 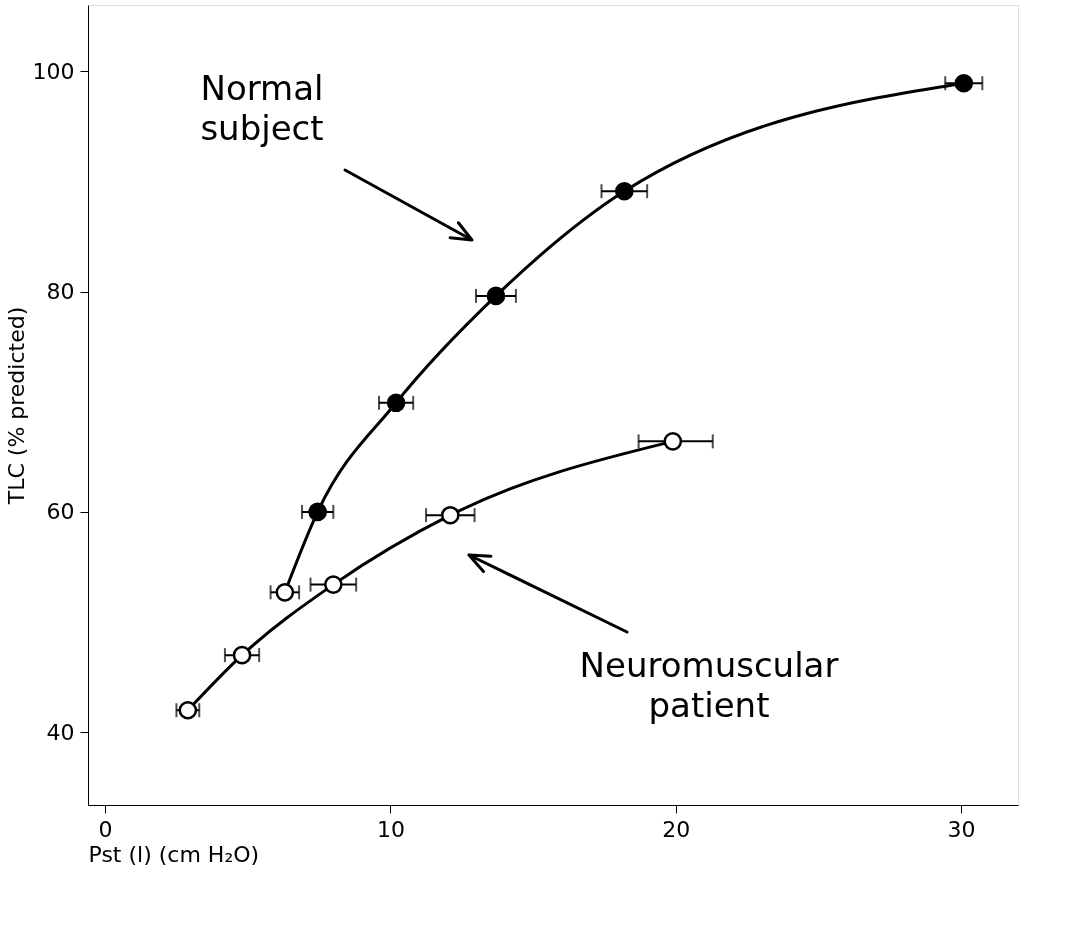 What do you see at coordinates (676, 829) in the screenshot?
I see `x-tick-label: 20` at bounding box center [676, 829].